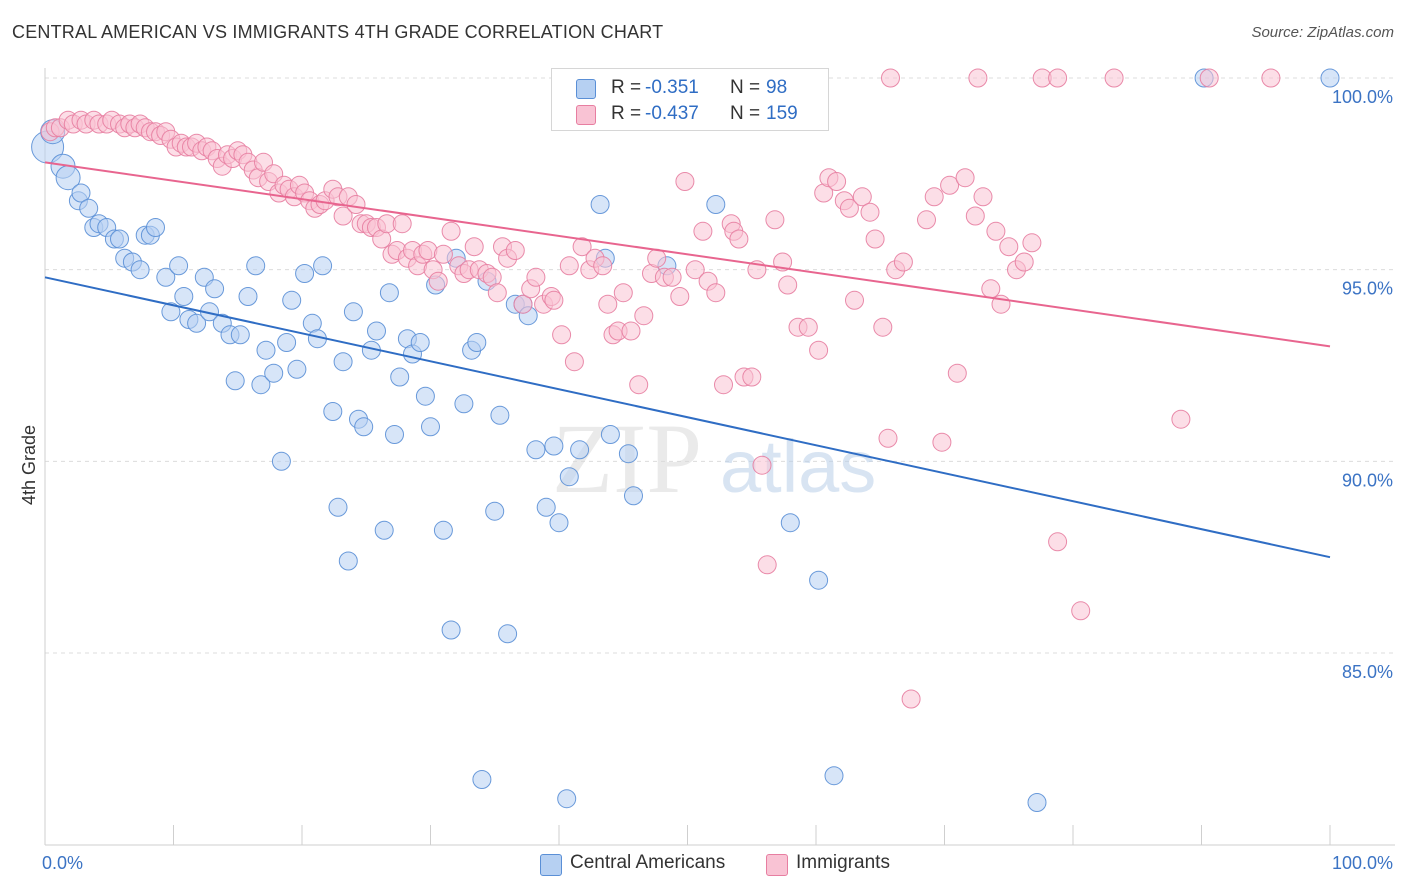 This screenshot has height=892, width=1406. Describe the element at coordinates (551, 865) in the screenshot. I see `bottom-legend-swatch-blue` at that location.